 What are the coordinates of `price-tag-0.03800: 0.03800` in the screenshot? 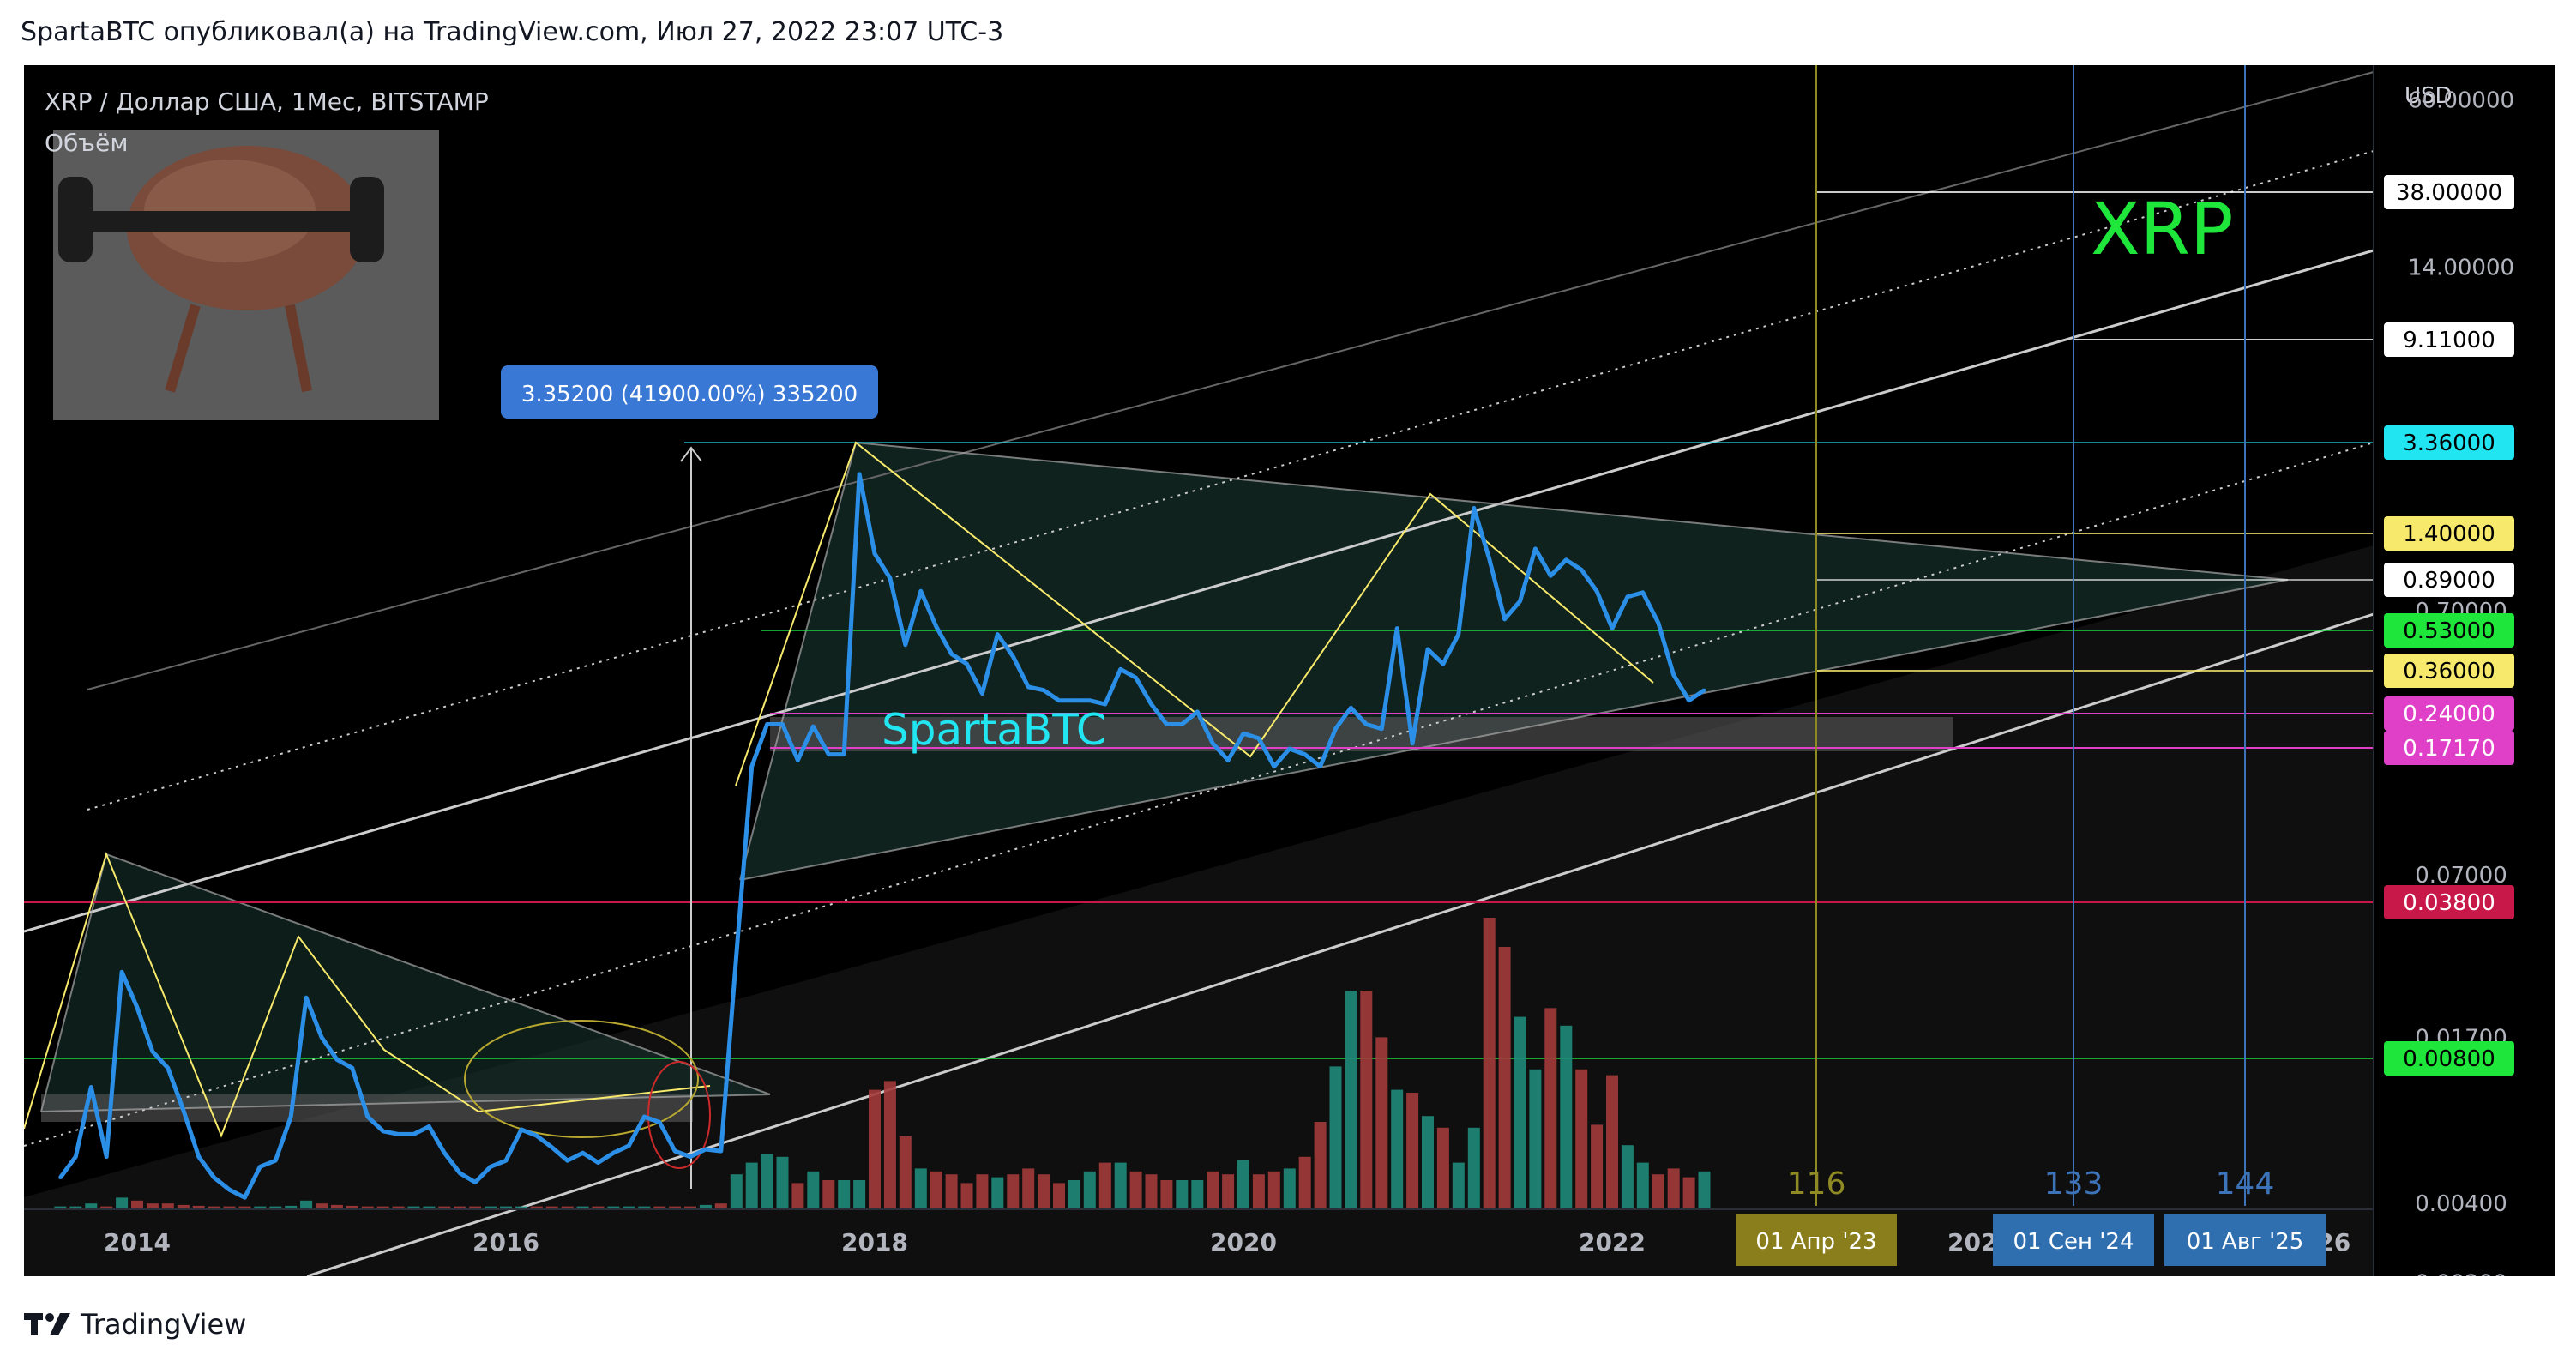 It's located at (2449, 902).